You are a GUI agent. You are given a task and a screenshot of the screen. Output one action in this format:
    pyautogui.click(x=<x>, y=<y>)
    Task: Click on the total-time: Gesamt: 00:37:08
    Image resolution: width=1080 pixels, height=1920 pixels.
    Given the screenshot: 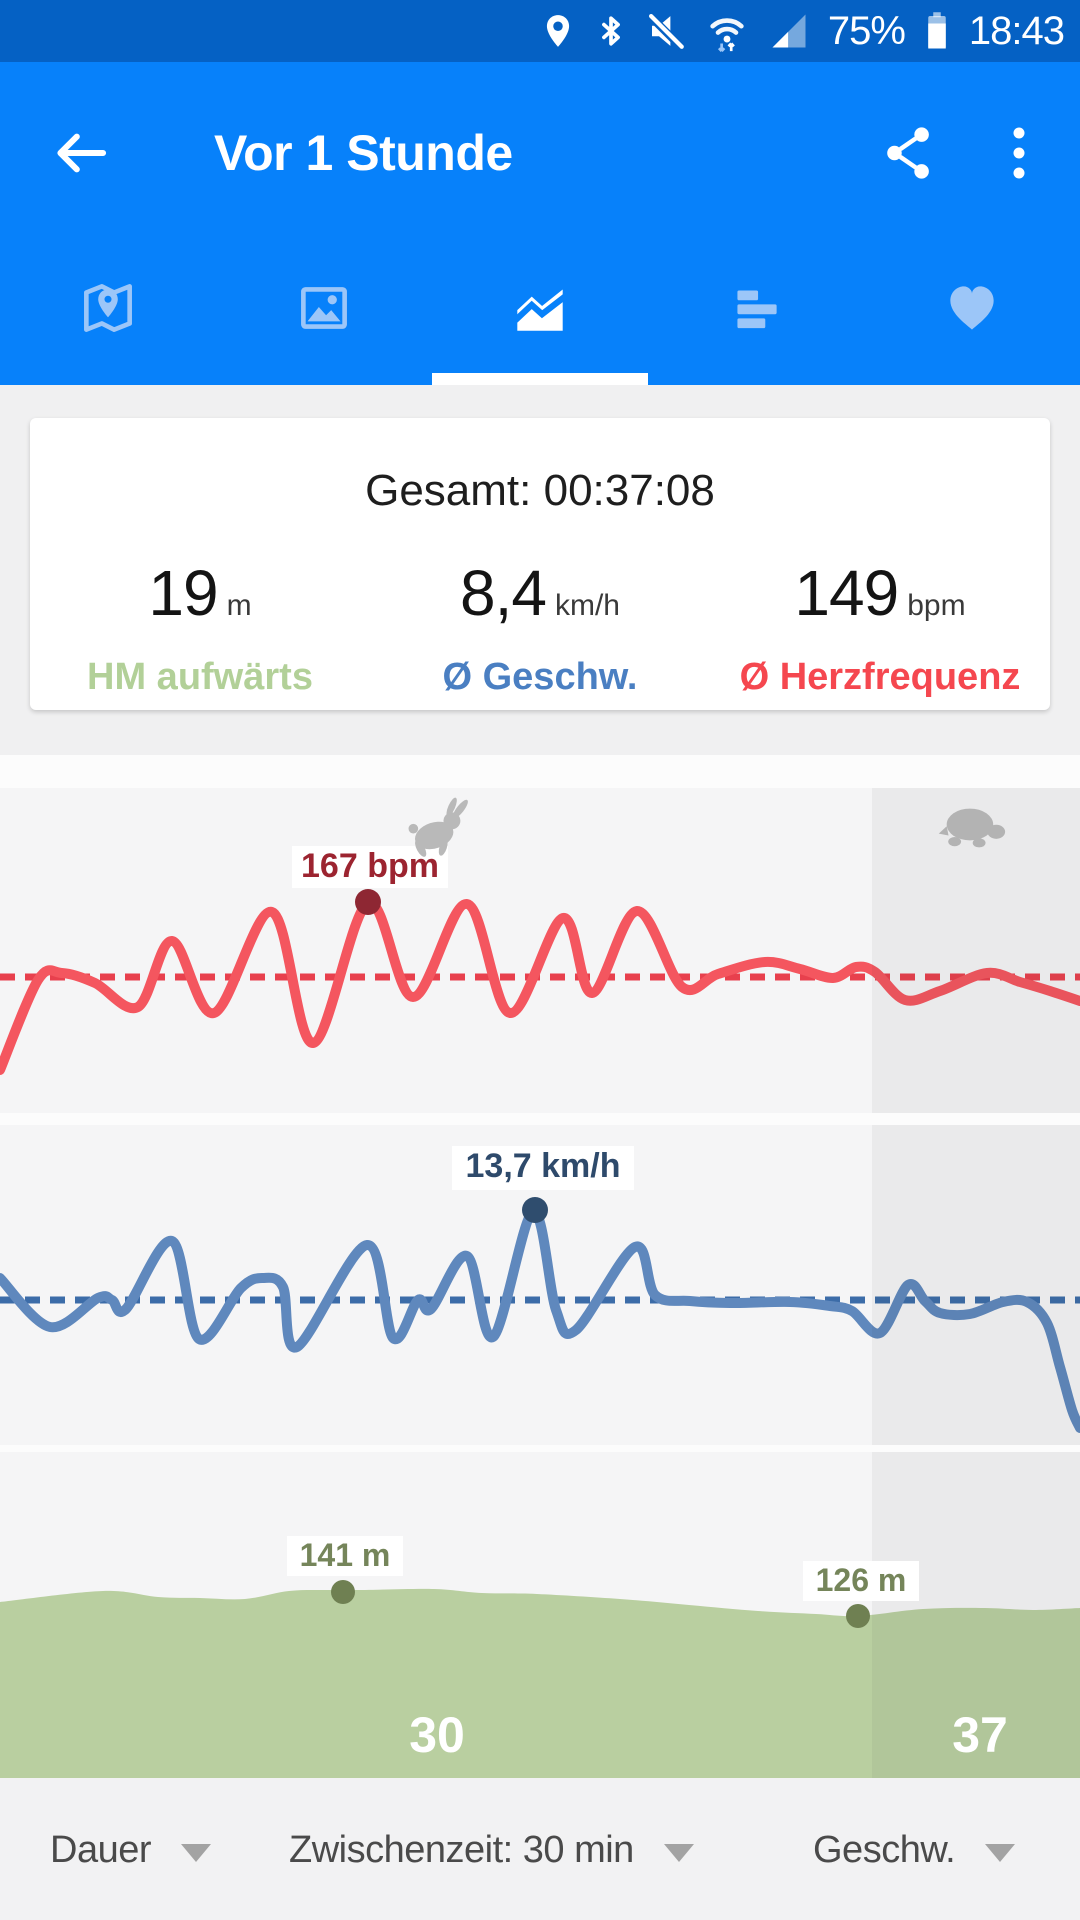 What is the action you would take?
    pyautogui.click(x=540, y=490)
    